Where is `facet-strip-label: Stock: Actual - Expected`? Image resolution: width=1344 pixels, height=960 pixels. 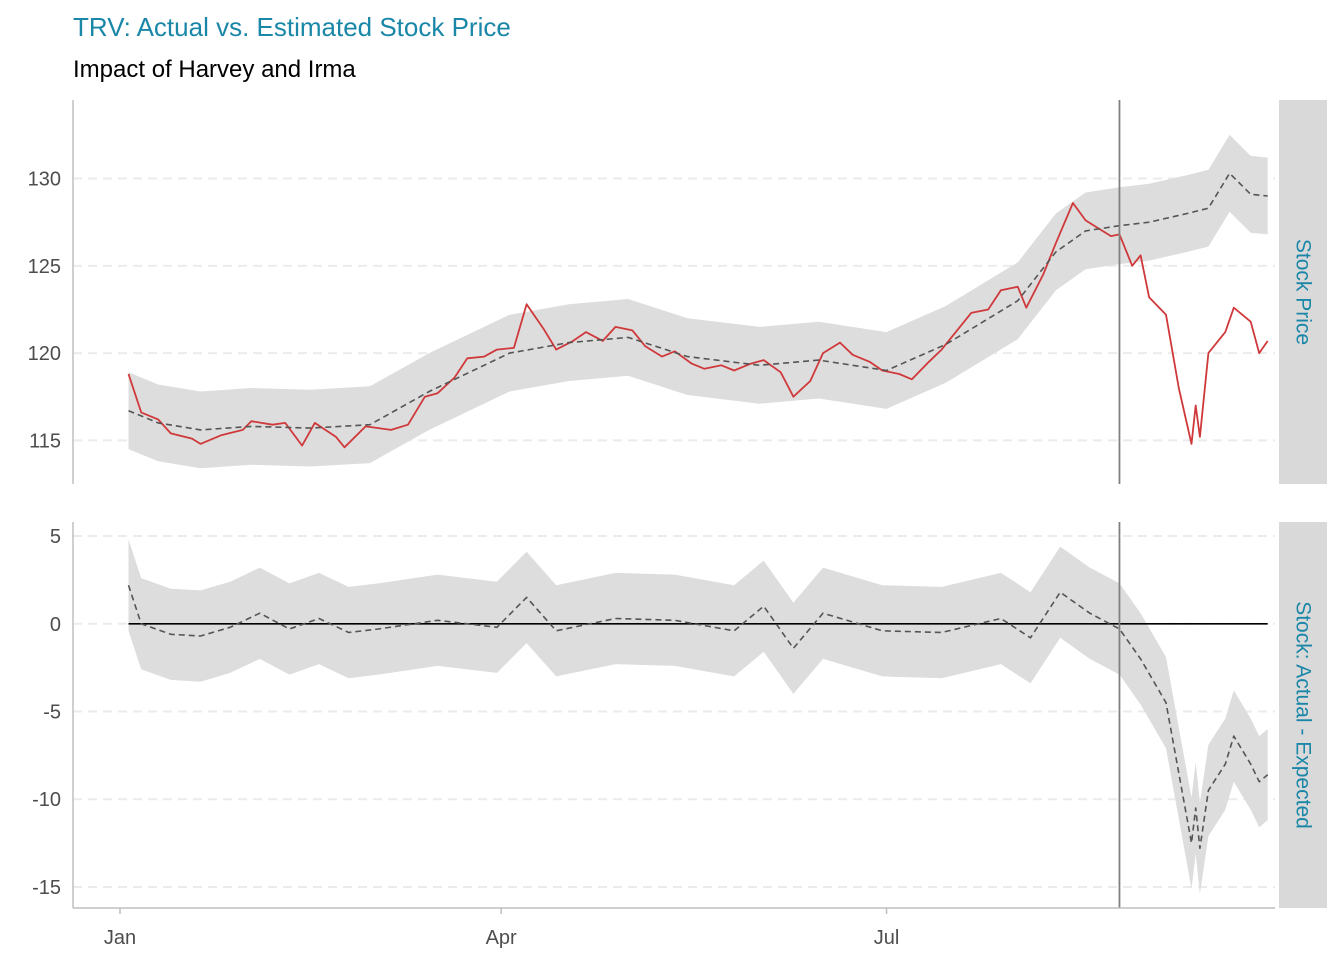 facet-strip-label: Stock: Actual - Expected is located at coordinates (1303, 715).